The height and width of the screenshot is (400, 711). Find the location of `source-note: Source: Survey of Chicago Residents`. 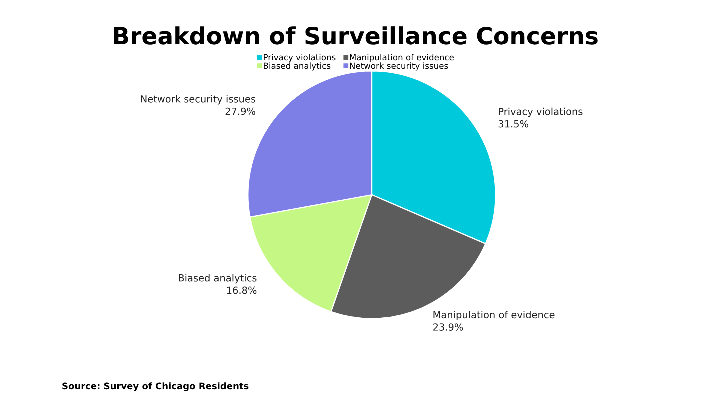

source-note: Source: Survey of Chicago Residents is located at coordinates (155, 387).